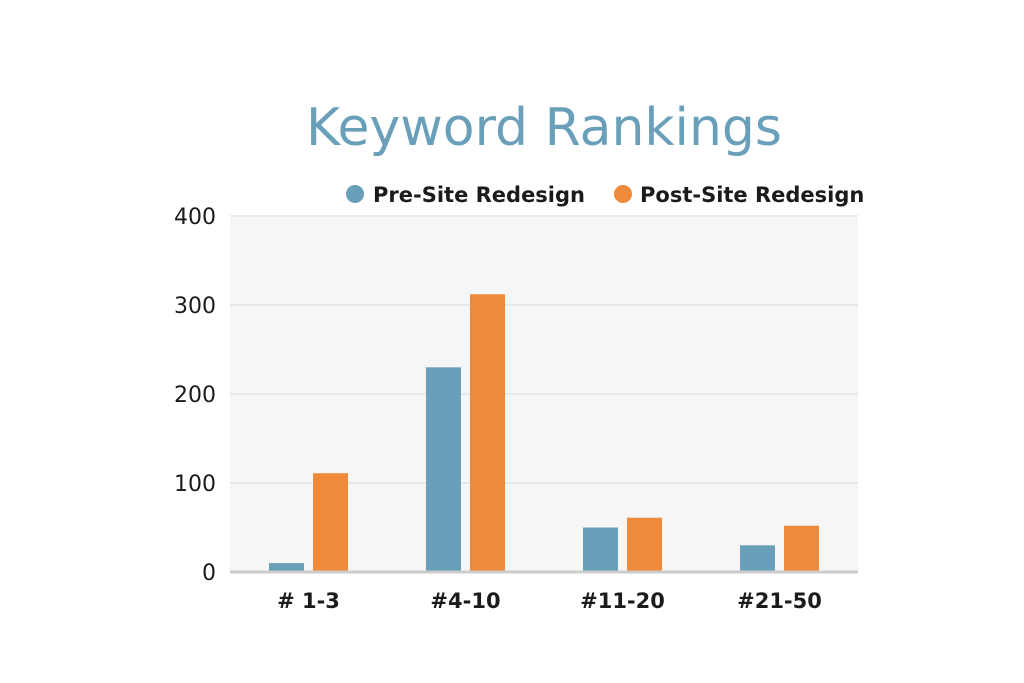 The height and width of the screenshot is (683, 1024). Describe the element at coordinates (308, 601) in the screenshot. I see `x-tick-label: # 1-3` at that location.